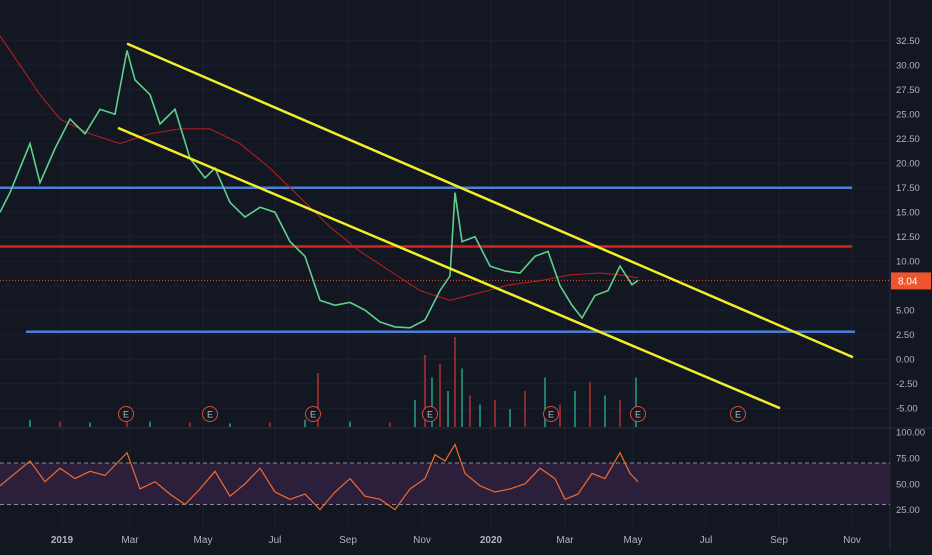 The width and height of the screenshot is (932, 555). What do you see at coordinates (491, 540) in the screenshot?
I see `time-tick-label: 2020` at bounding box center [491, 540].